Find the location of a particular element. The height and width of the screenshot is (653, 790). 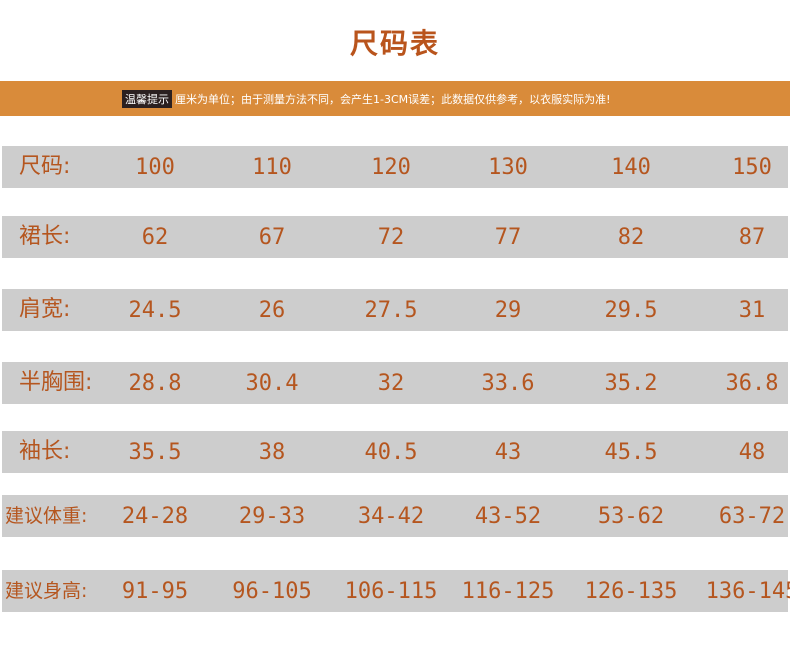

table-cell: 120 is located at coordinates (391, 167).